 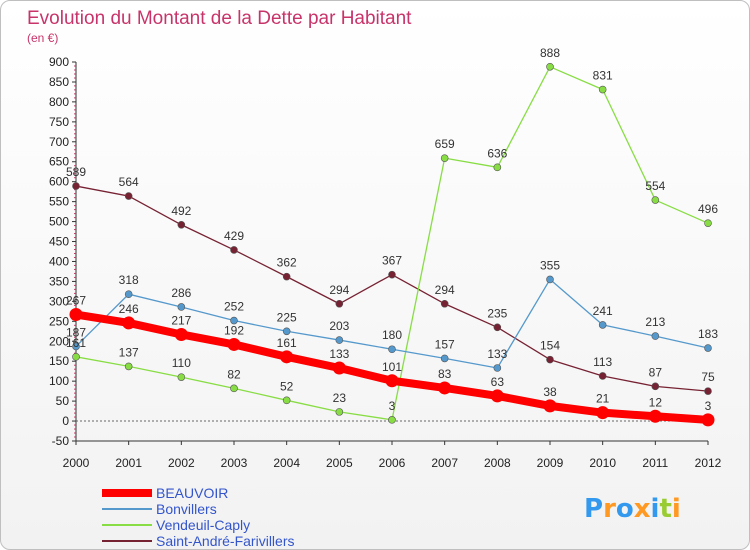 I want to click on data-label-2: 82, so click(x=234, y=374).